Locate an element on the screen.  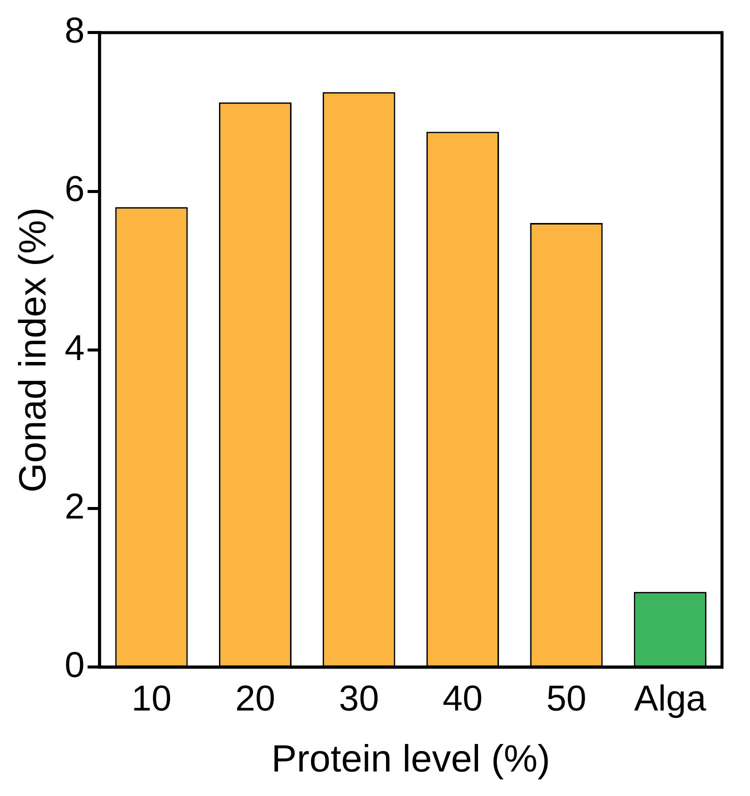
y-tick-label: 2 is located at coordinates (74, 505).